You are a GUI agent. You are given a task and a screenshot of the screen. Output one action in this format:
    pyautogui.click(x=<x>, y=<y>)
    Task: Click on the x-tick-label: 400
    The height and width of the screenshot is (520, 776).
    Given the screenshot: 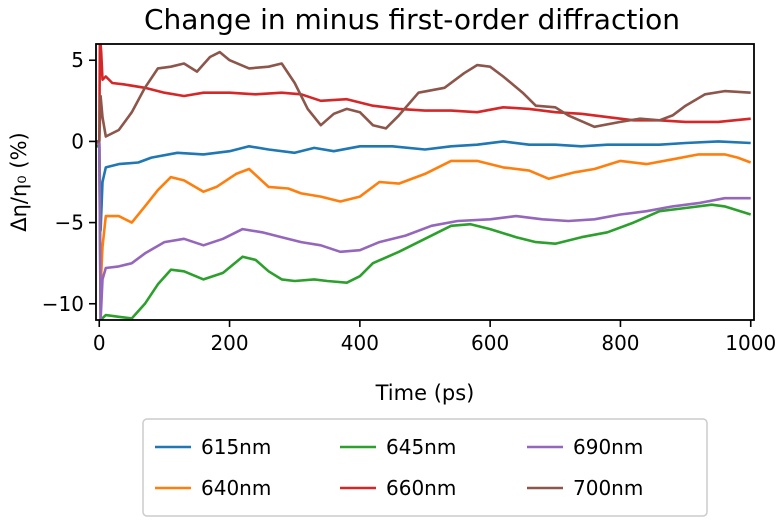 What is the action you would take?
    pyautogui.click(x=360, y=343)
    